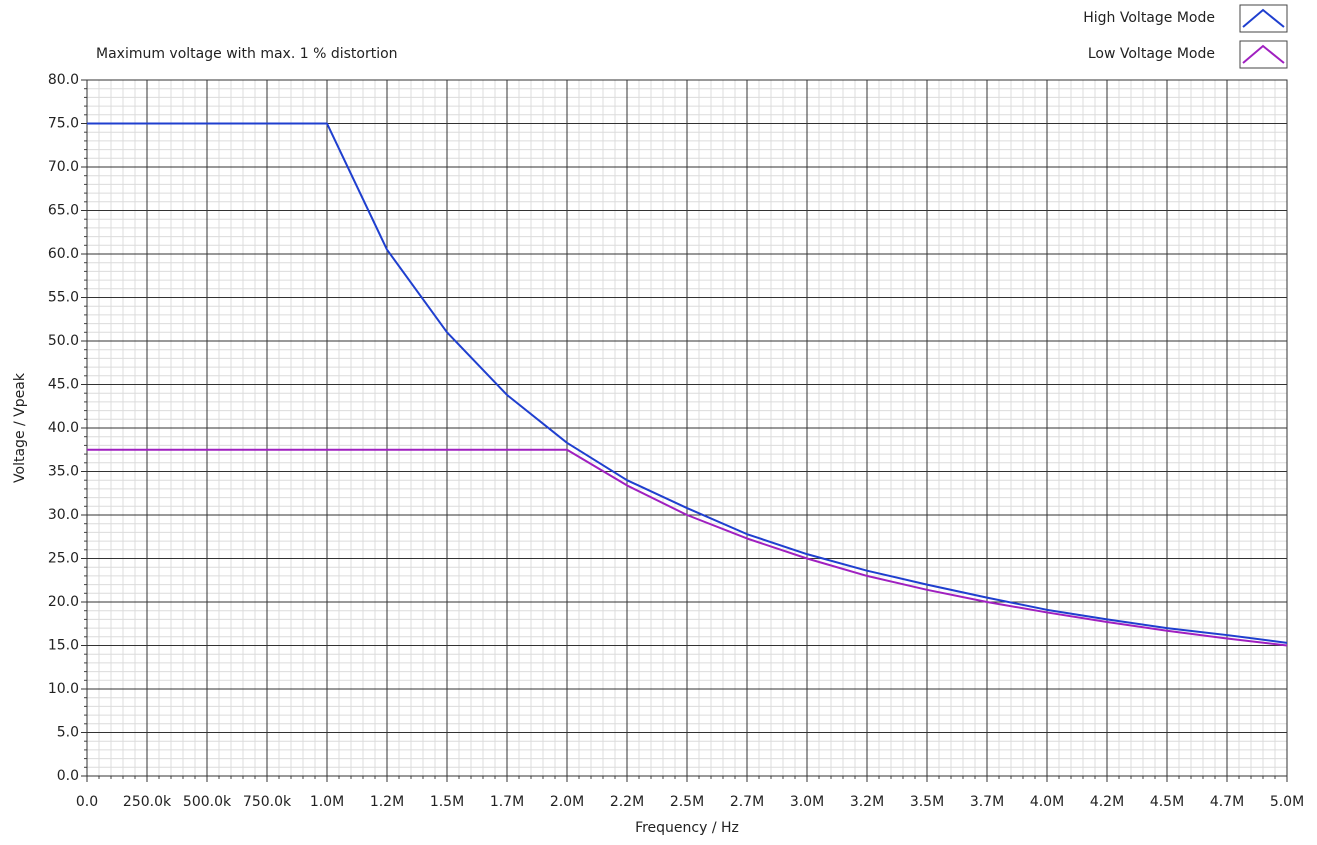 This screenshot has width=1317, height=845. Describe the element at coordinates (63, 124) in the screenshot. I see `y-tick-label: 75.0` at that location.